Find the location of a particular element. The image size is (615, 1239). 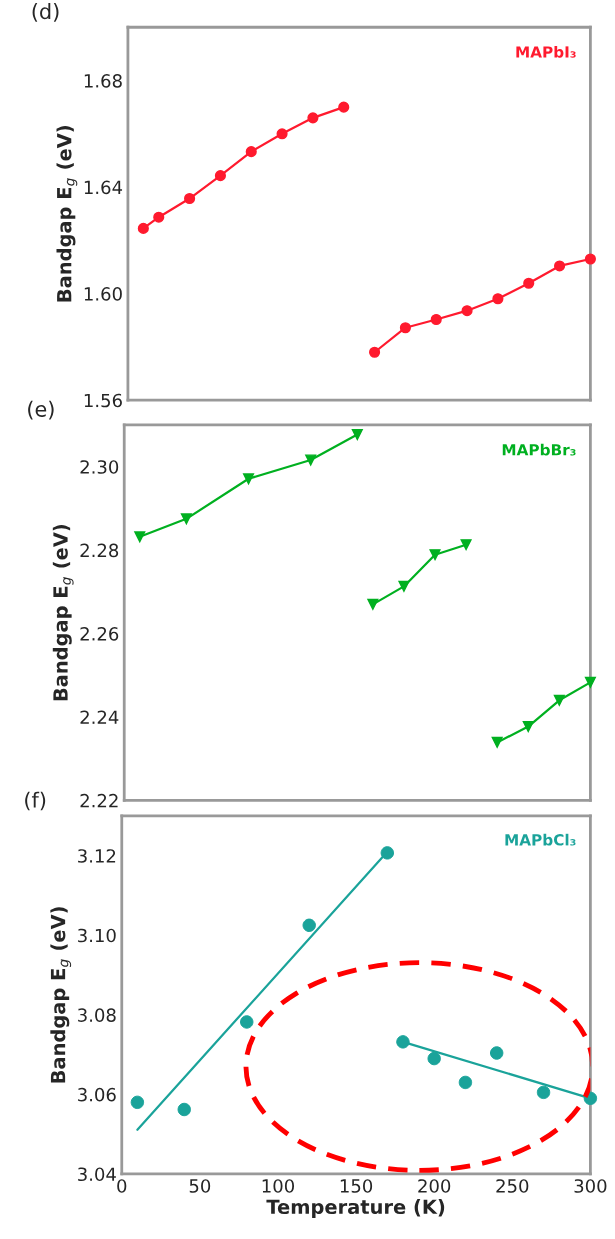

text: MAPbBr₃ is located at coordinates (539, 449).